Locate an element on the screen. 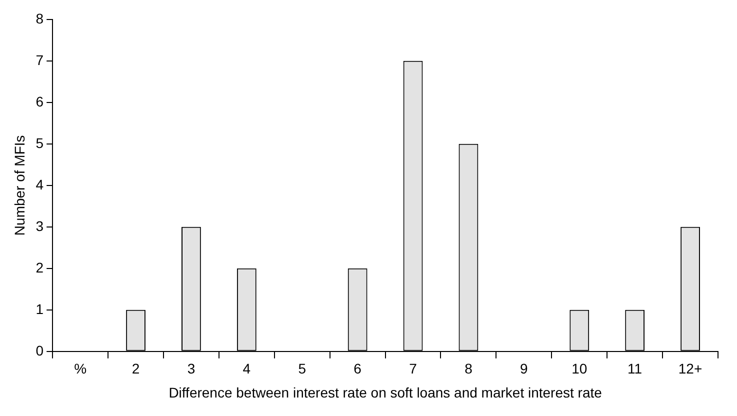  x-tick-label: 10 is located at coordinates (580, 368).